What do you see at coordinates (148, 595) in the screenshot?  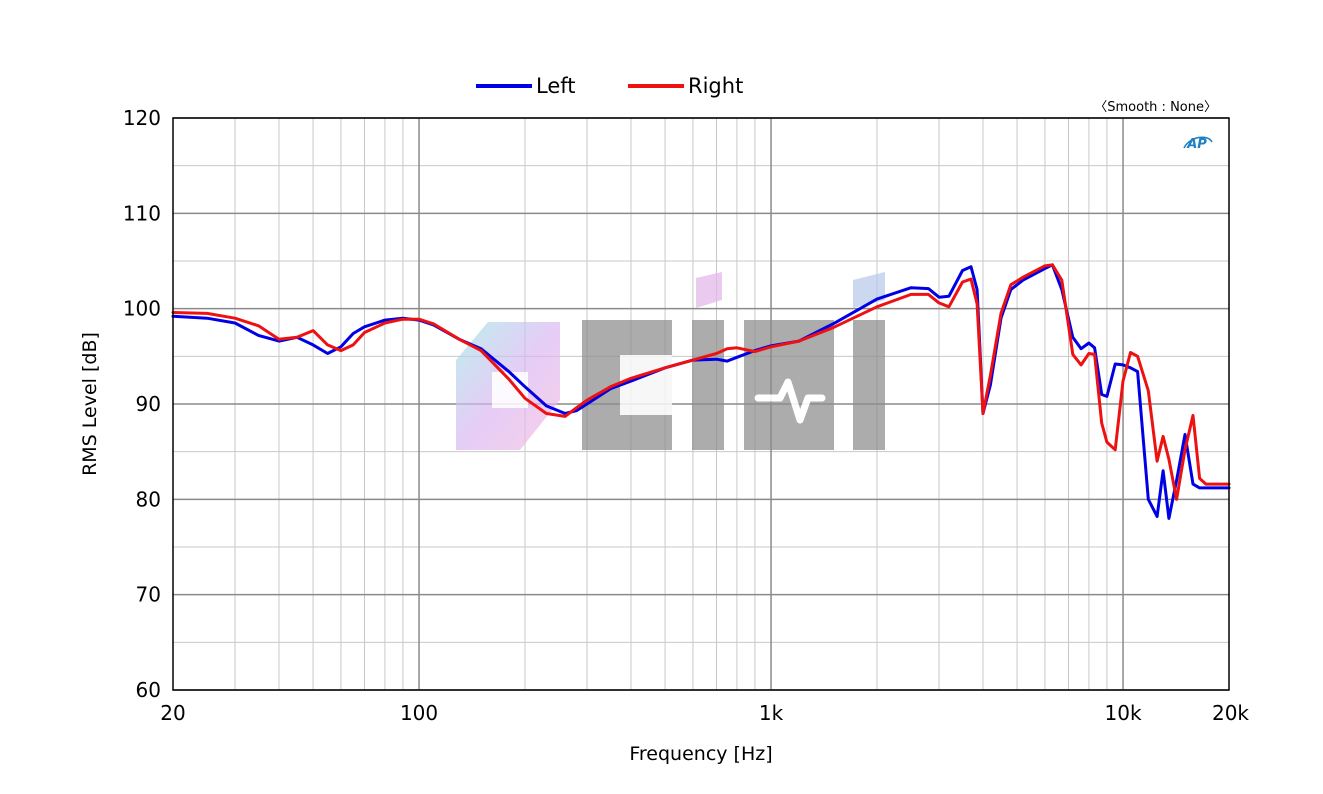 I see `y-tick-label: 70` at bounding box center [148, 595].